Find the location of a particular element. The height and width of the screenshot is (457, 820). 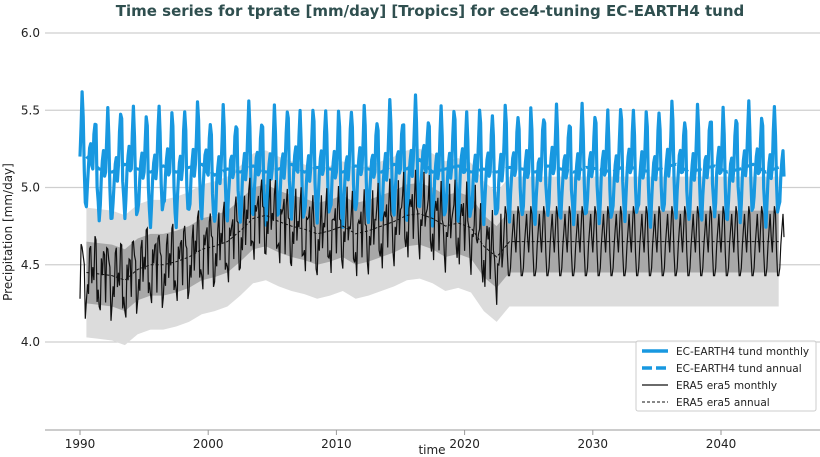

x-ticks: 1990 2000 2010 2020 2030 2040 is located at coordinates (401, 440).